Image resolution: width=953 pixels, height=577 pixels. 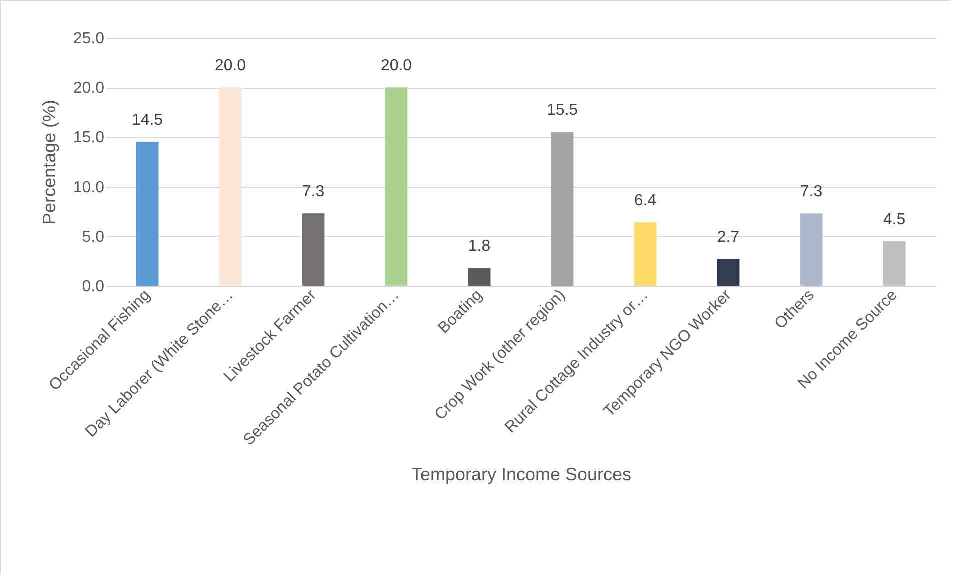 What do you see at coordinates (93, 237) in the screenshot?
I see `y-tick-label: 5.0` at bounding box center [93, 237].